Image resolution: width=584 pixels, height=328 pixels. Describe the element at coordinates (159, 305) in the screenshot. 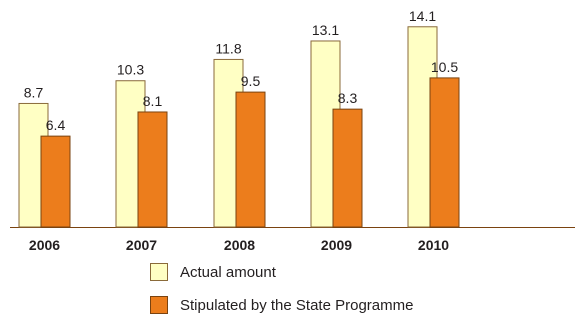

I see `legend-swatch-stipulated` at that location.